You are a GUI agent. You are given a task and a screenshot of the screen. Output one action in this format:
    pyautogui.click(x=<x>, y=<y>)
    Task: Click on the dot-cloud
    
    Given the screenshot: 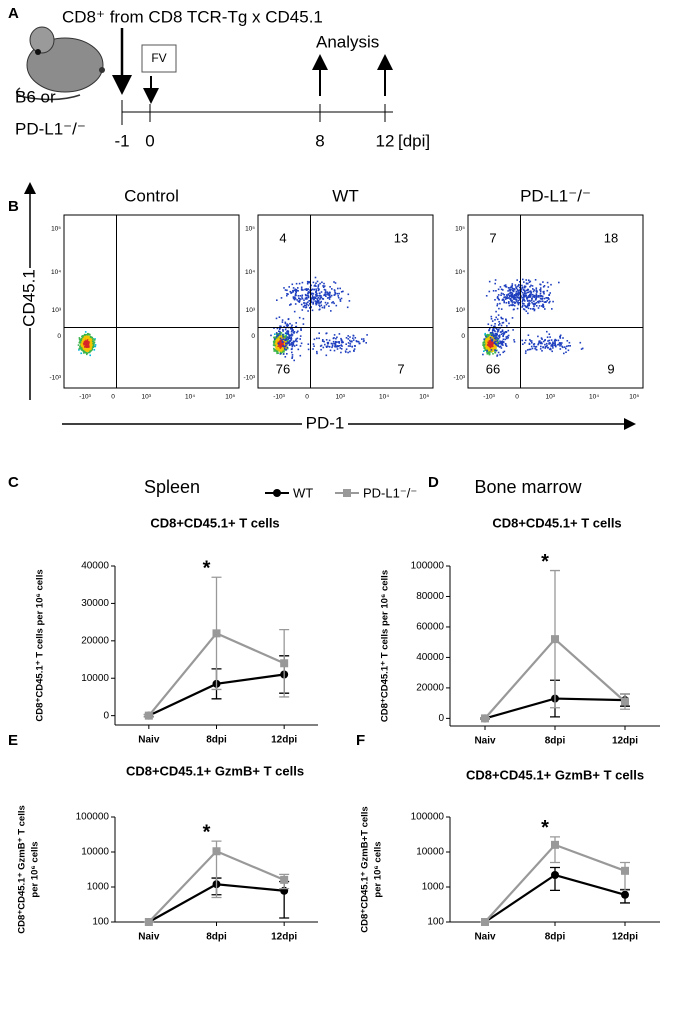 What is the action you would take?
    pyautogui.click(x=87, y=344)
    